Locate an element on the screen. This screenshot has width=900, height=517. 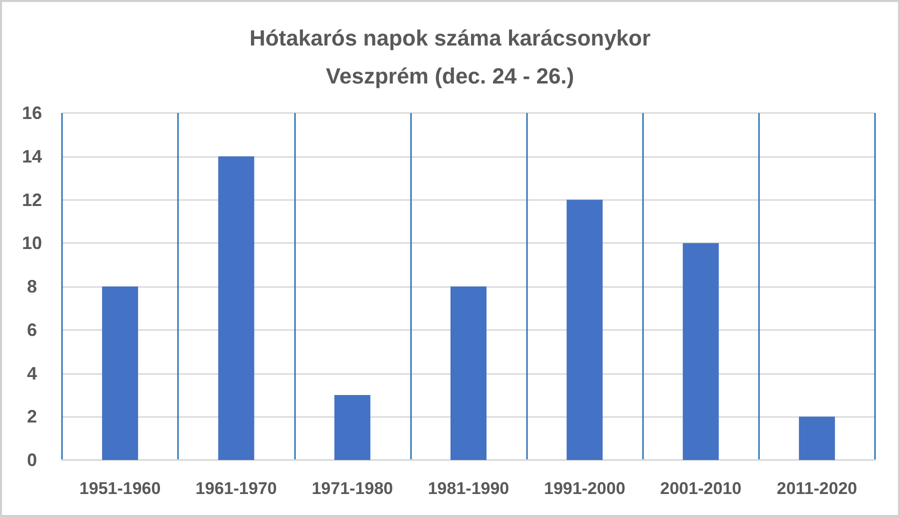
y-tick-label: 2 is located at coordinates (32, 416).